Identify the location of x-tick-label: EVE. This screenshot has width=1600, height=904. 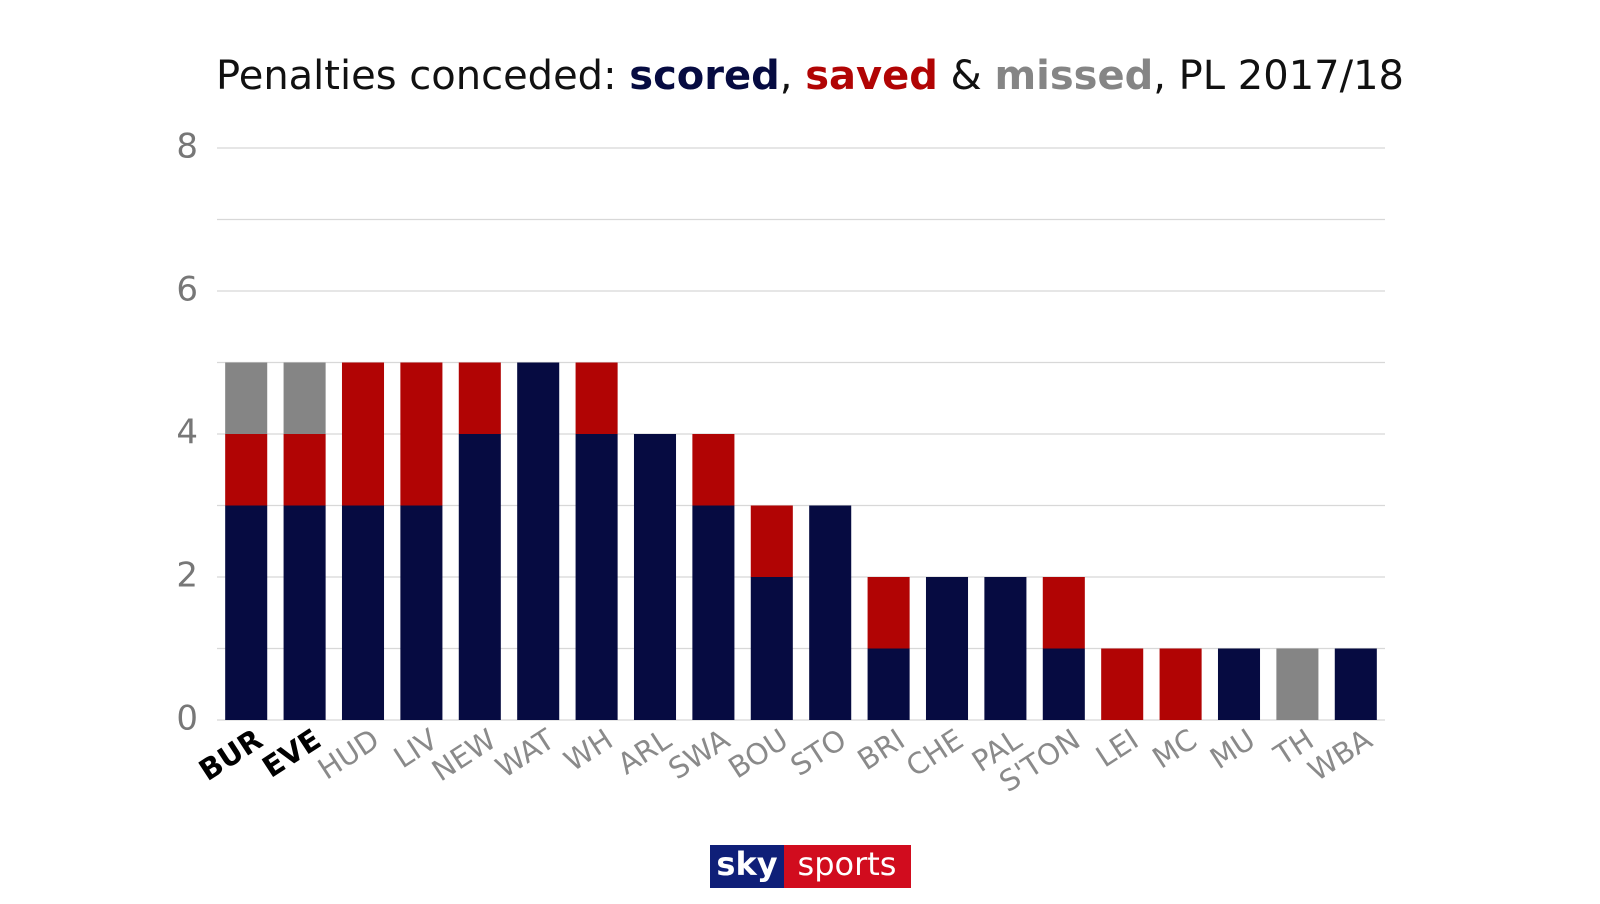
(291, 753).